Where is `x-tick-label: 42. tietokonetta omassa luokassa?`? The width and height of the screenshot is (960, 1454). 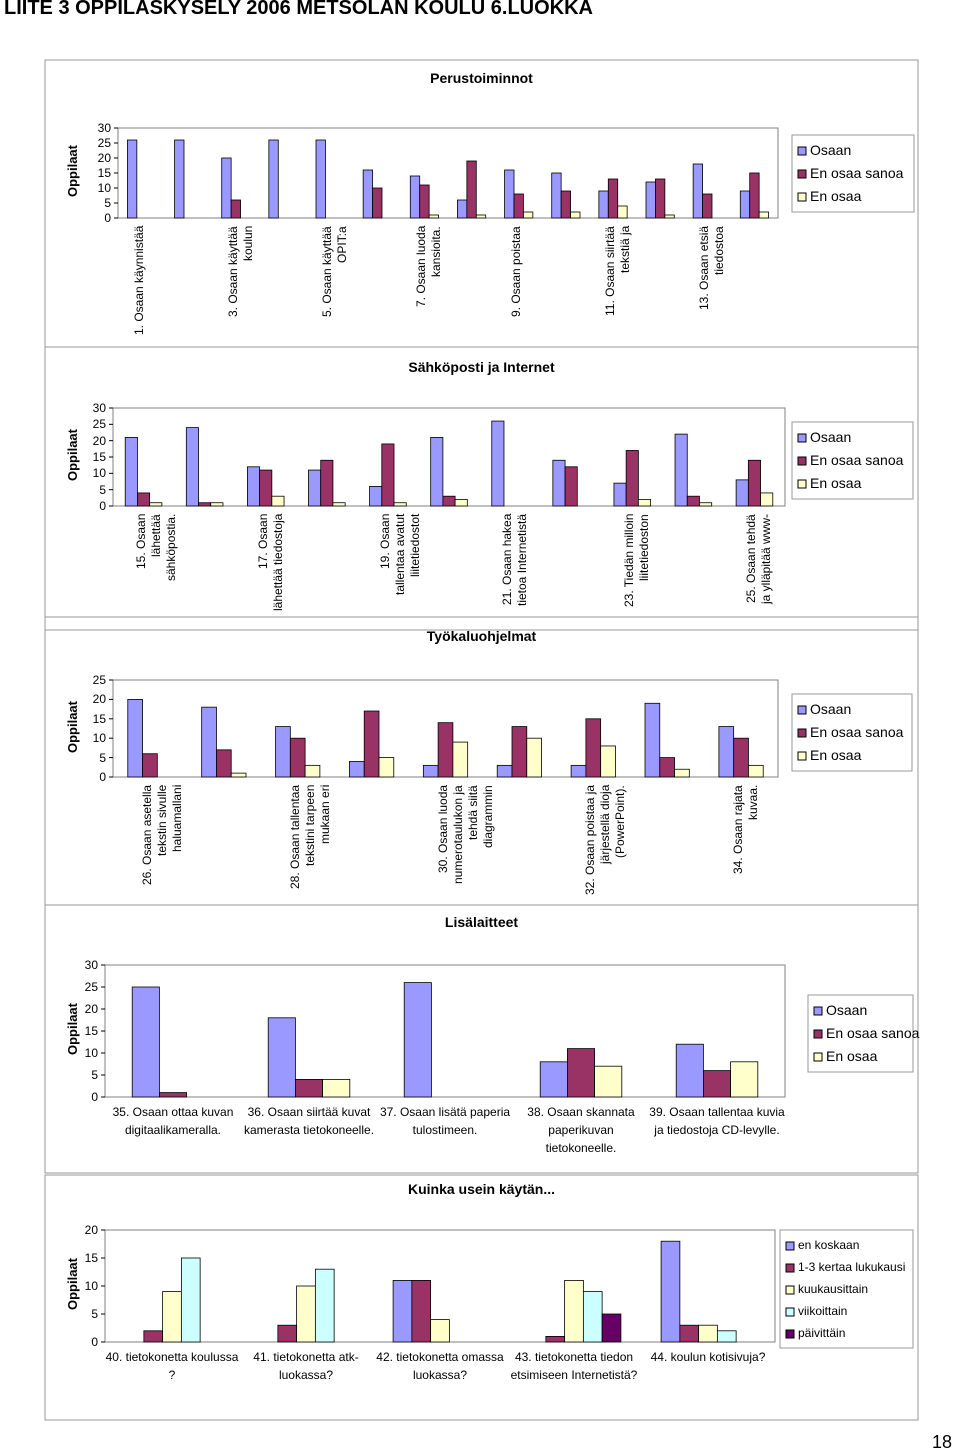
x-tick-label: 42. tietokonetta omassa luokassa? is located at coordinates (440, 1366).